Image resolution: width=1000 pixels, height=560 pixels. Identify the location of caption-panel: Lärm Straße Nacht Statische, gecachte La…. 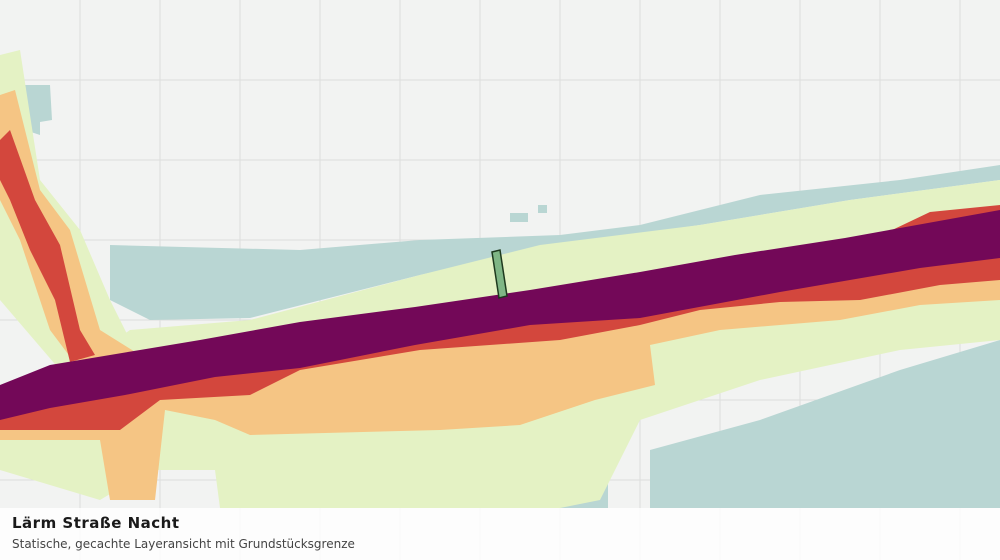
(500, 534).